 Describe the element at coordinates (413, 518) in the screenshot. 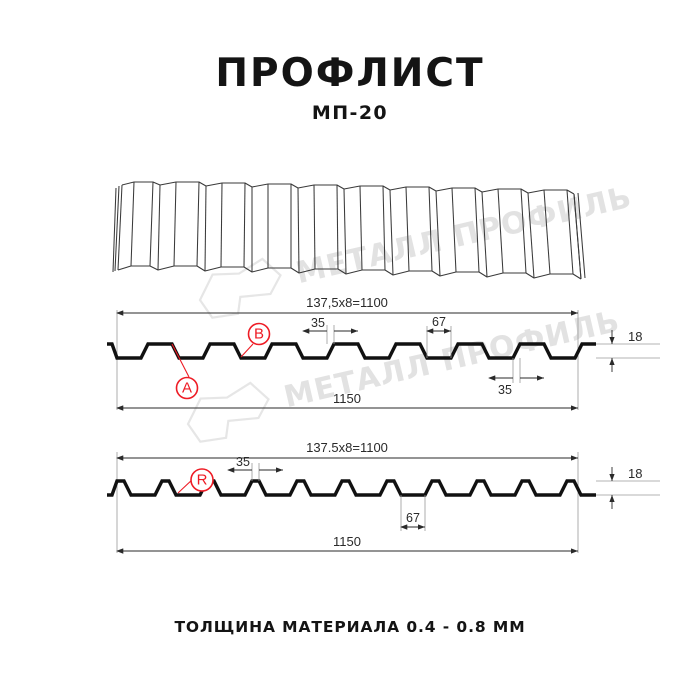

I see `dimension-valley-67-2-label: 67` at that location.